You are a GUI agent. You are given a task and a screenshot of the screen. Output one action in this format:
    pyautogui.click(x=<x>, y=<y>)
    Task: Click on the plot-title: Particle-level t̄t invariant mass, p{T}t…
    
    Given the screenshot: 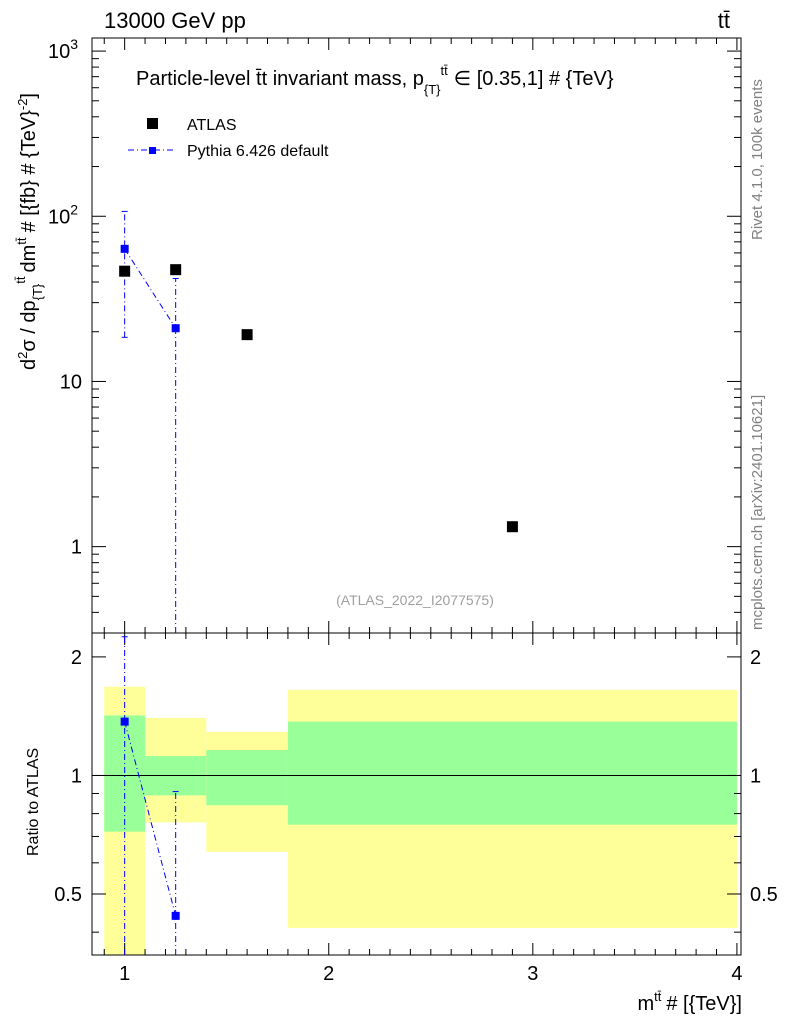 What is the action you would take?
    pyautogui.click(x=375, y=80)
    